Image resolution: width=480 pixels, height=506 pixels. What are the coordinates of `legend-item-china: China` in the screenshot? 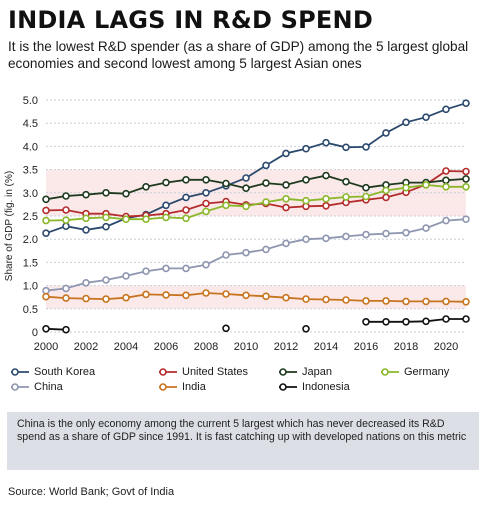 It's located at (36, 387).